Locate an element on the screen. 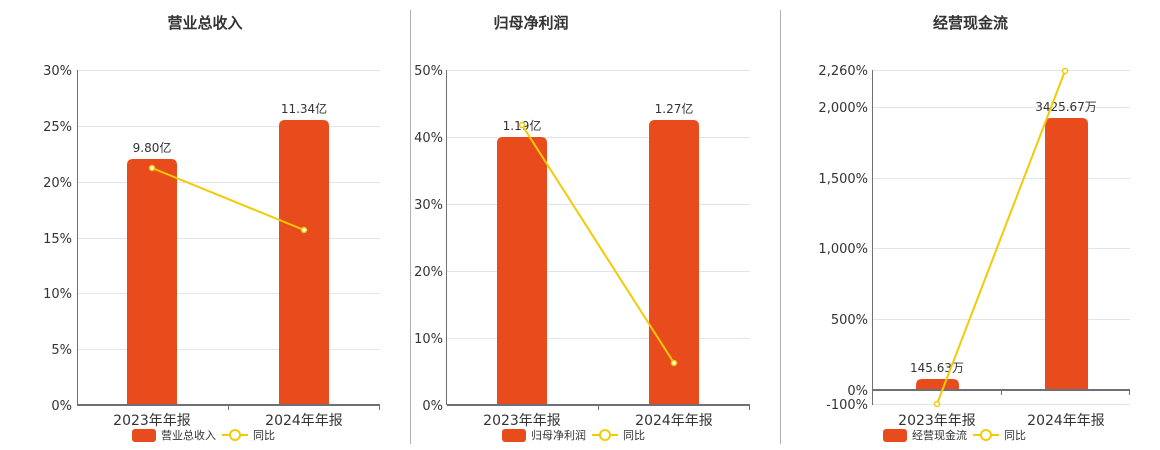  svg-text: 15% is located at coordinates (57, 239).